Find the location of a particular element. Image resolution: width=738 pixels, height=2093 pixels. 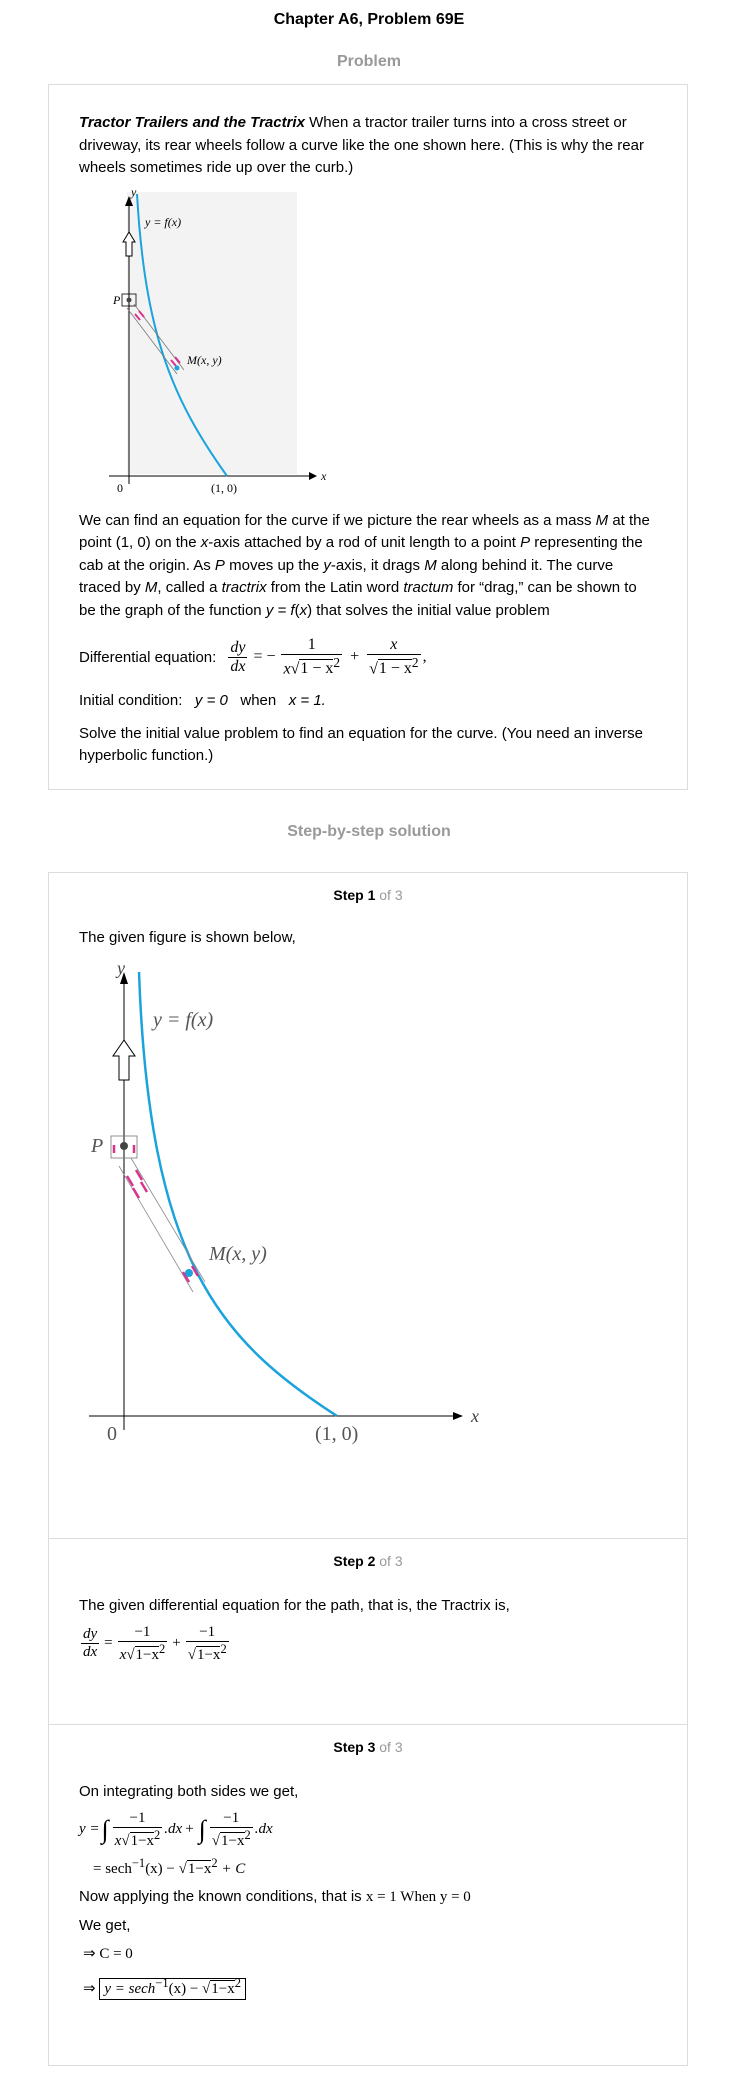

step-3-we-get: We get, is located at coordinates (105, 1925).